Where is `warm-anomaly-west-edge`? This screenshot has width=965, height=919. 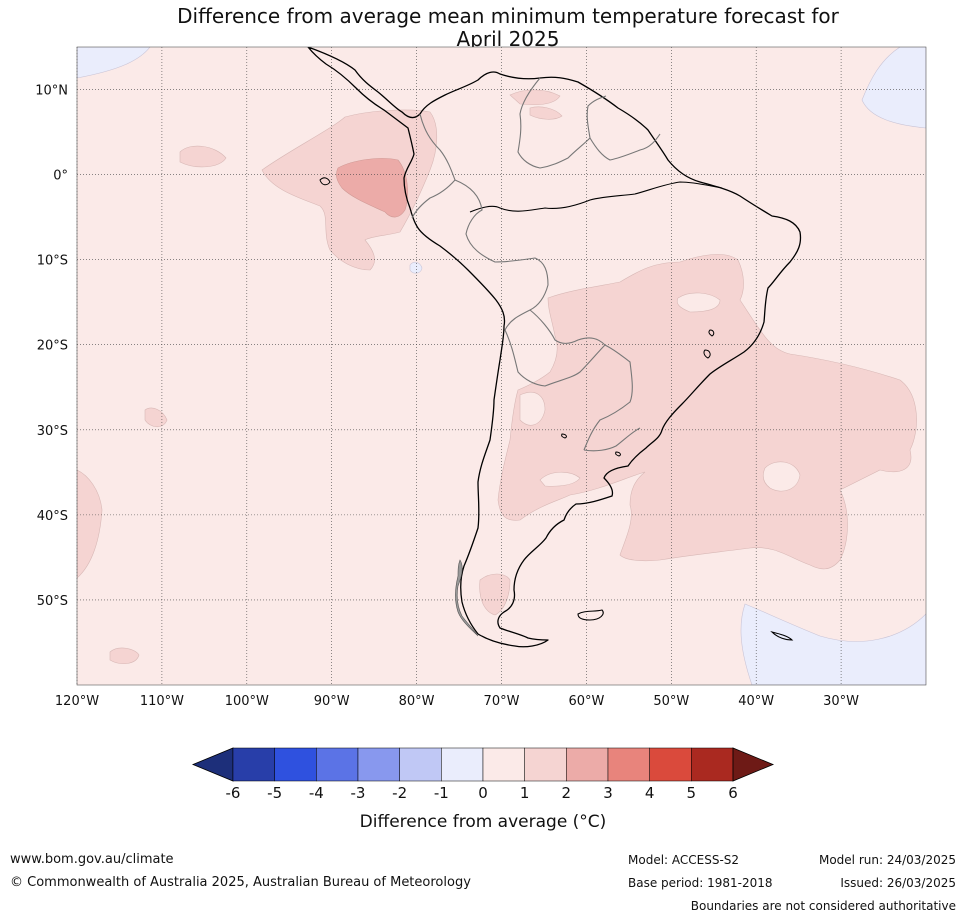 warm-anomaly-west-edge is located at coordinates (90, 524).